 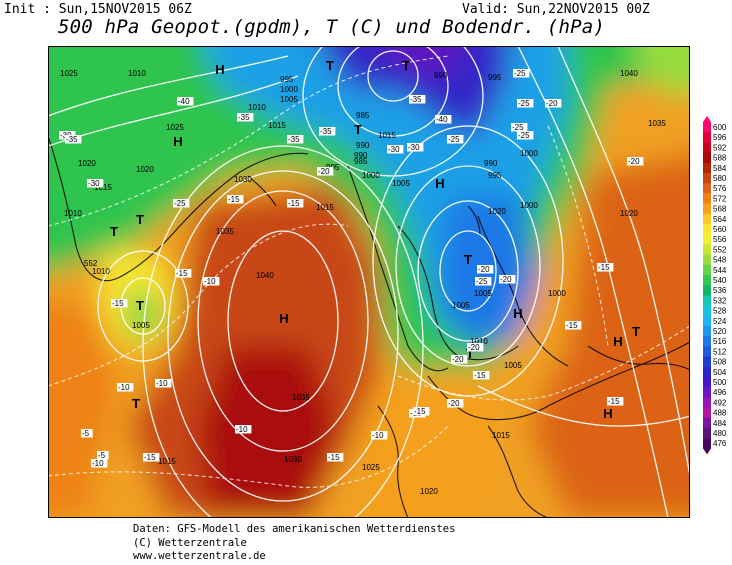 What do you see at coordinates (495, 175) in the screenshot?
I see `isobar-label: 995` at bounding box center [495, 175].